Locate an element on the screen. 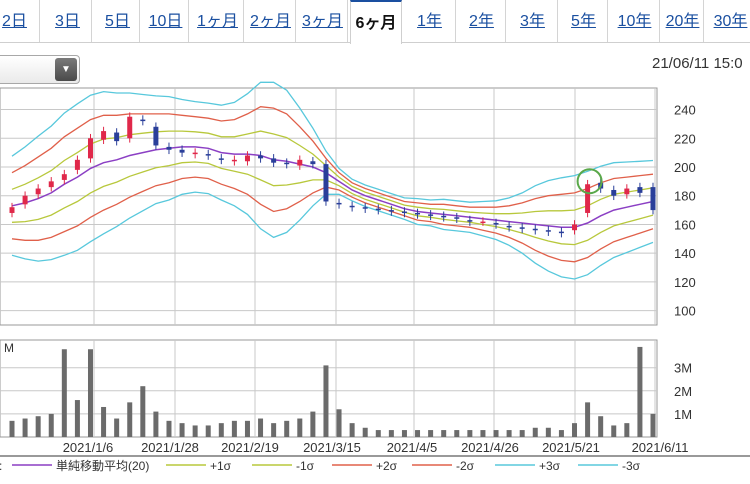 The height and width of the screenshot is (484, 750). volume-tick-label: 2M is located at coordinates (683, 391).